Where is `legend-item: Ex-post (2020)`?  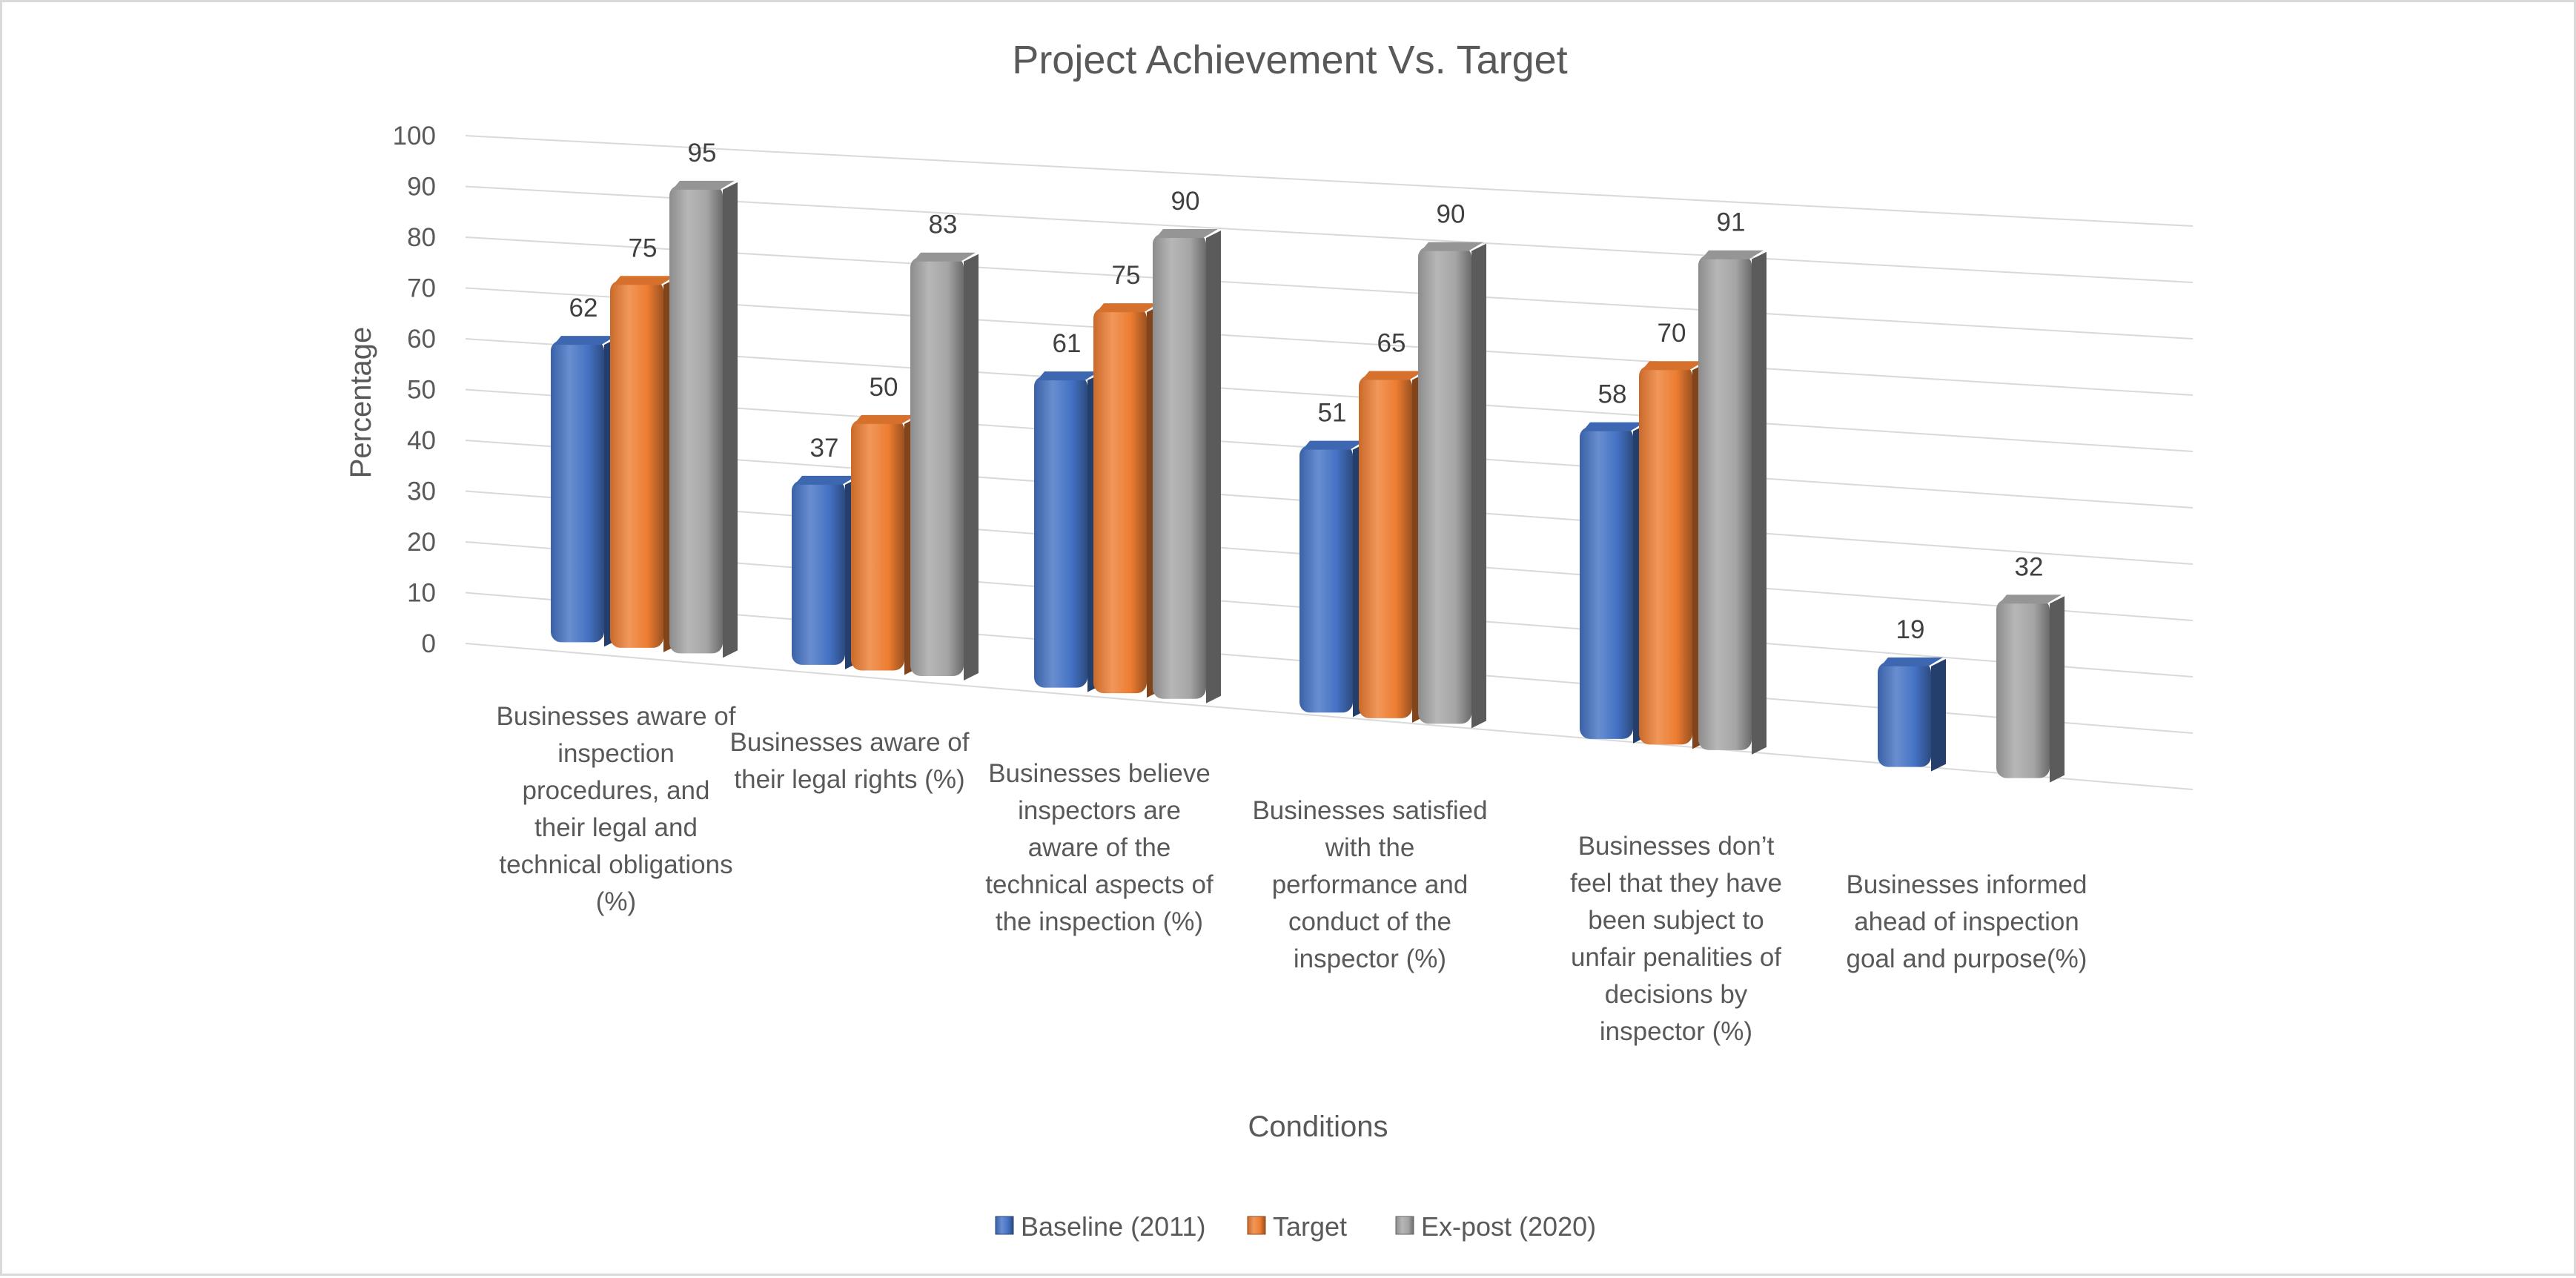
legend-item: Ex-post (2020) is located at coordinates (1495, 1226).